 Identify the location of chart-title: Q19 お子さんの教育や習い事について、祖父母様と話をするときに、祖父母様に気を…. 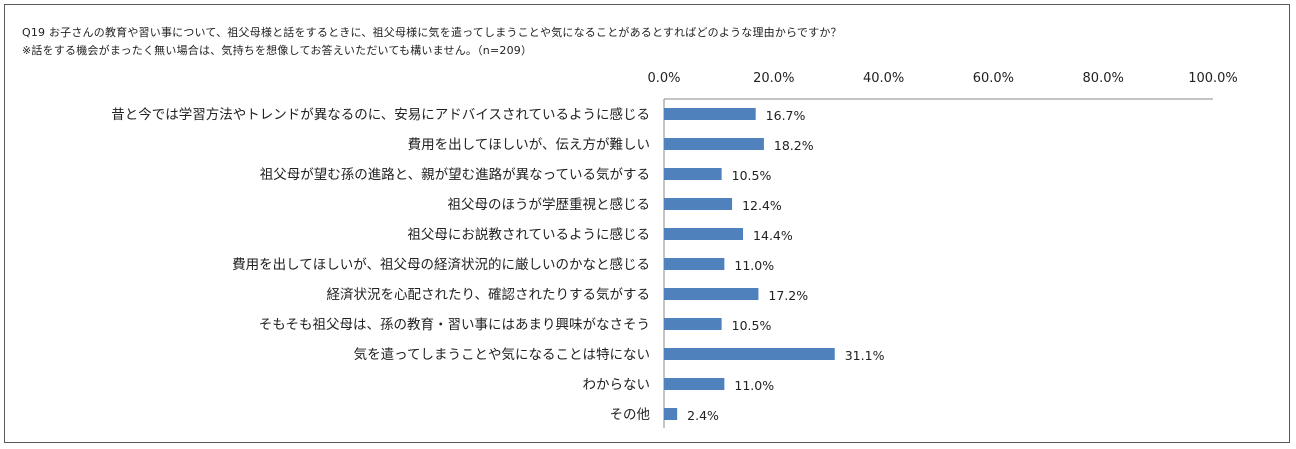
(432, 32).